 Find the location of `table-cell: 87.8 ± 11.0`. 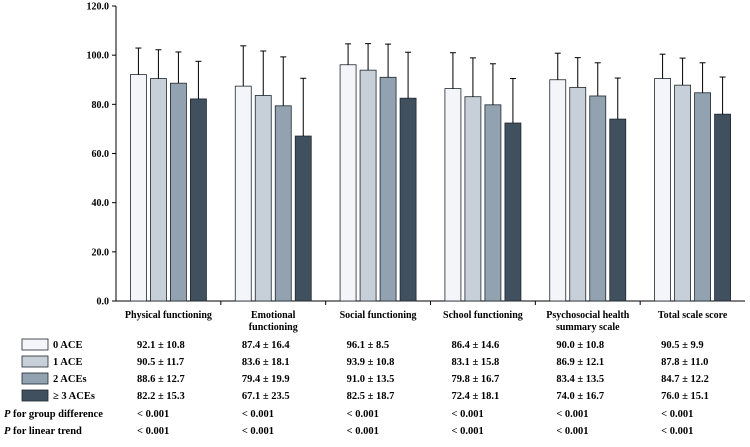

table-cell: 87.8 ± 11.0 is located at coordinates (684, 362).